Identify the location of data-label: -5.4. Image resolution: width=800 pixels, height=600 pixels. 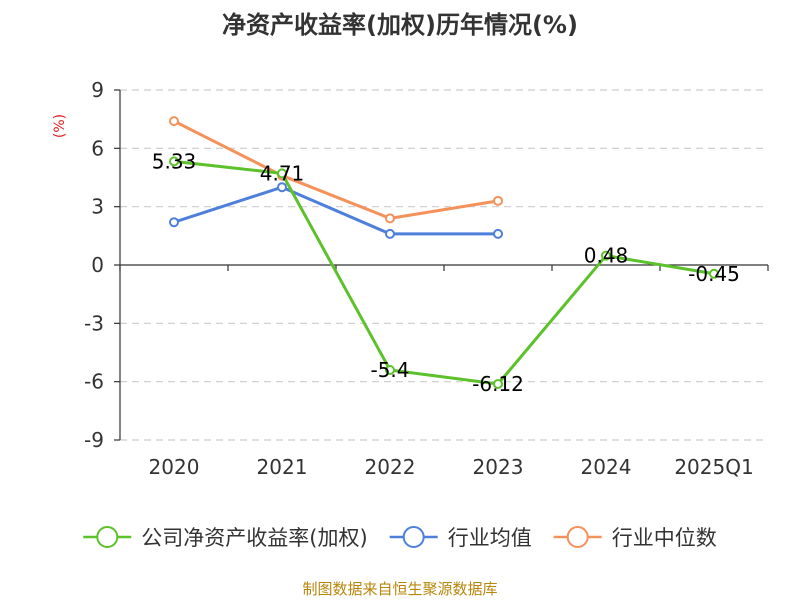
(389, 370).